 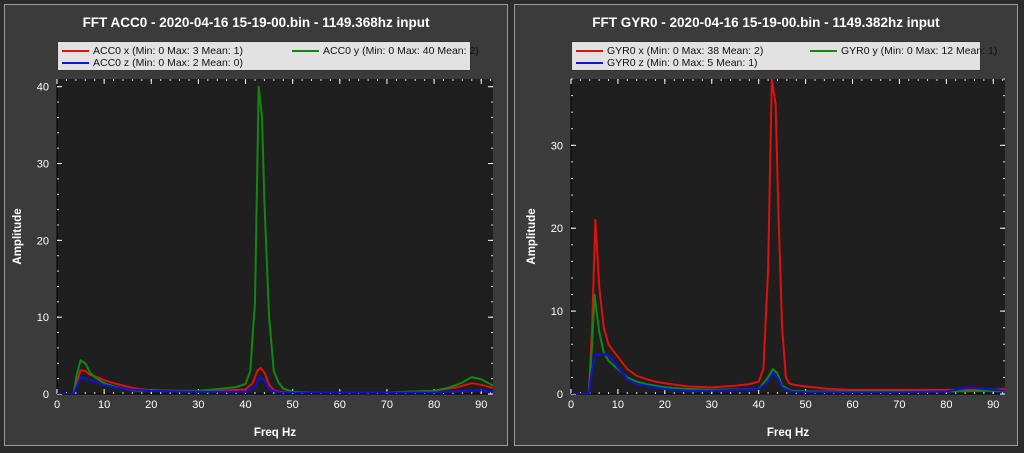 I want to click on acc0-y-axis-label: Amplitude, so click(x=18, y=236).